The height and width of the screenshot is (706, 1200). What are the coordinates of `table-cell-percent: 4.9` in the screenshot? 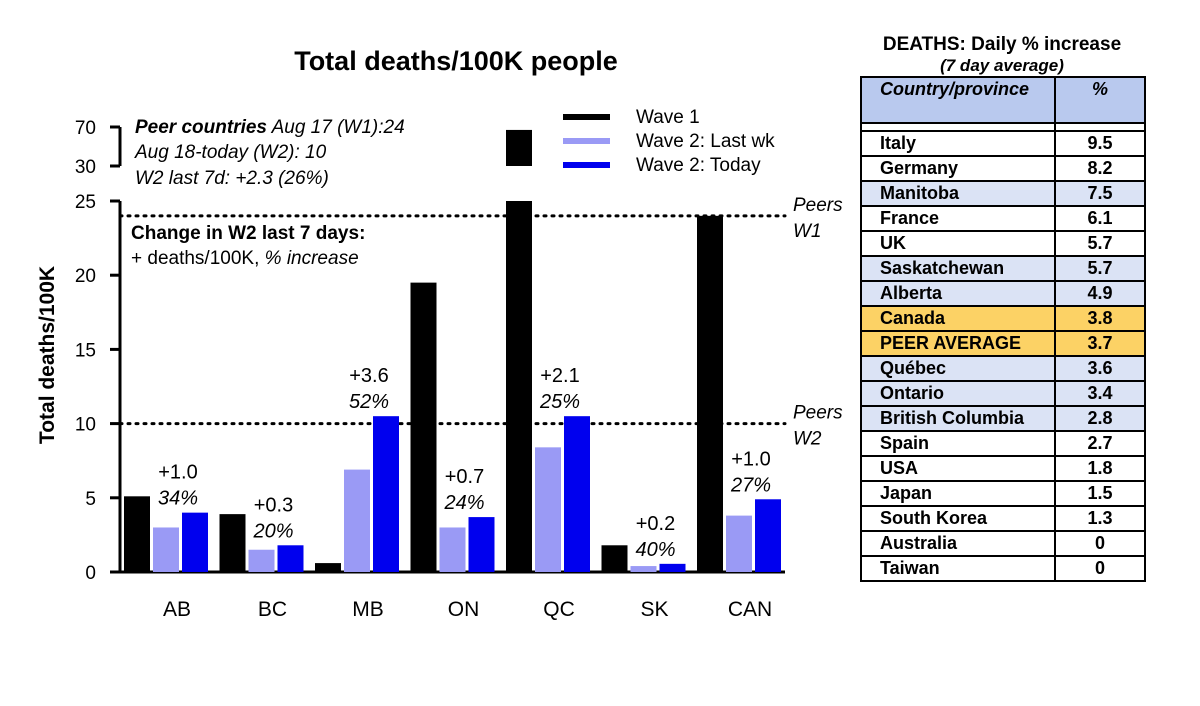 It's located at (1100, 293).